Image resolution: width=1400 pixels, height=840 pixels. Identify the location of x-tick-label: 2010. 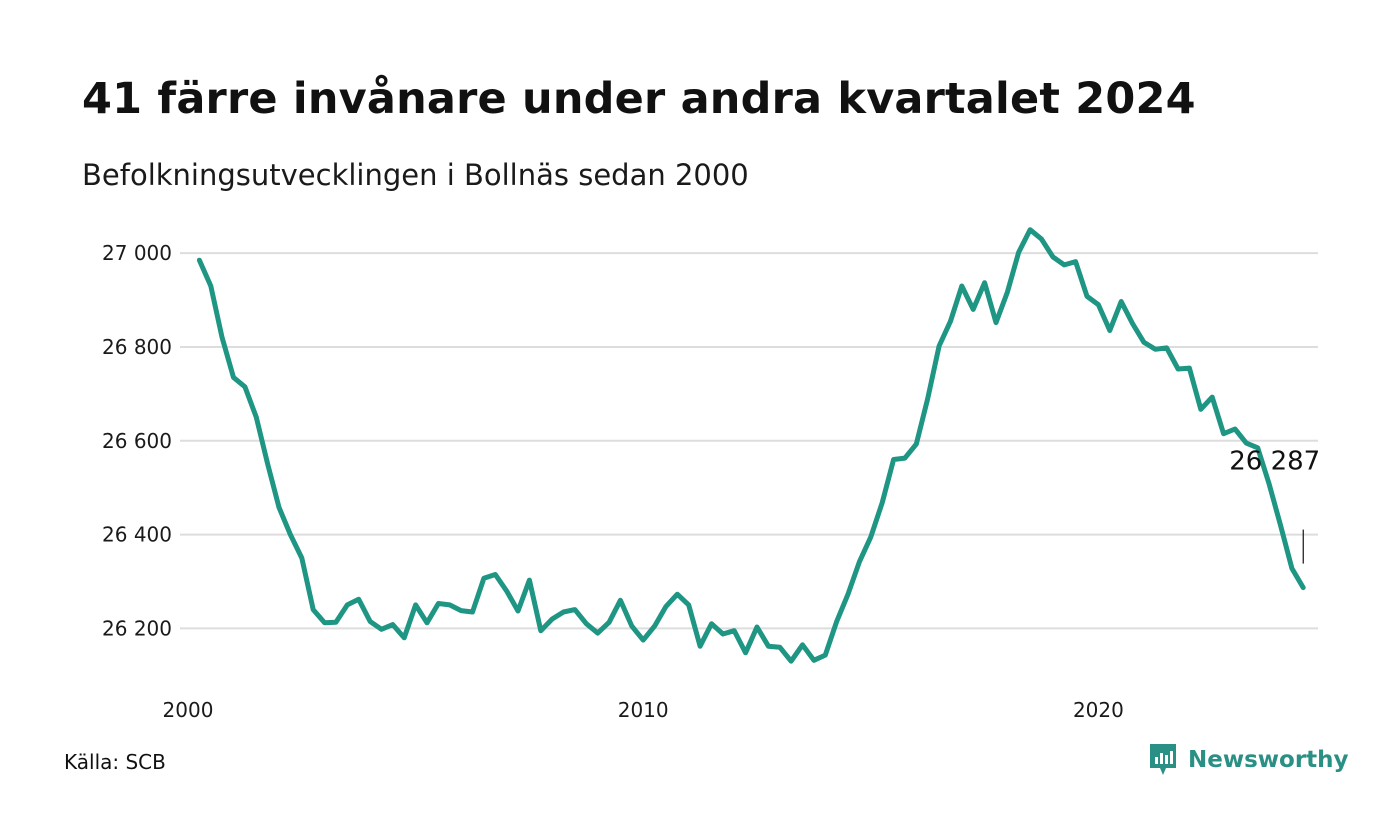
(643, 710).